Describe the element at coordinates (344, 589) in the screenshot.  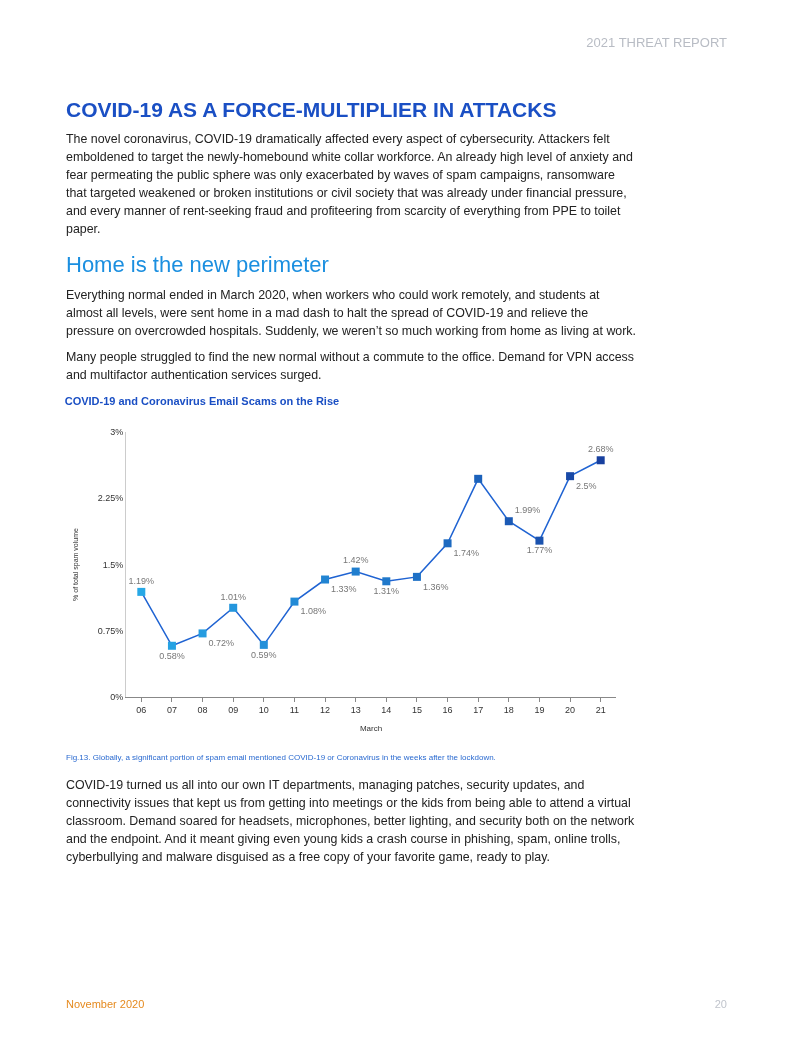
I see `data-label: 1.33%` at that location.